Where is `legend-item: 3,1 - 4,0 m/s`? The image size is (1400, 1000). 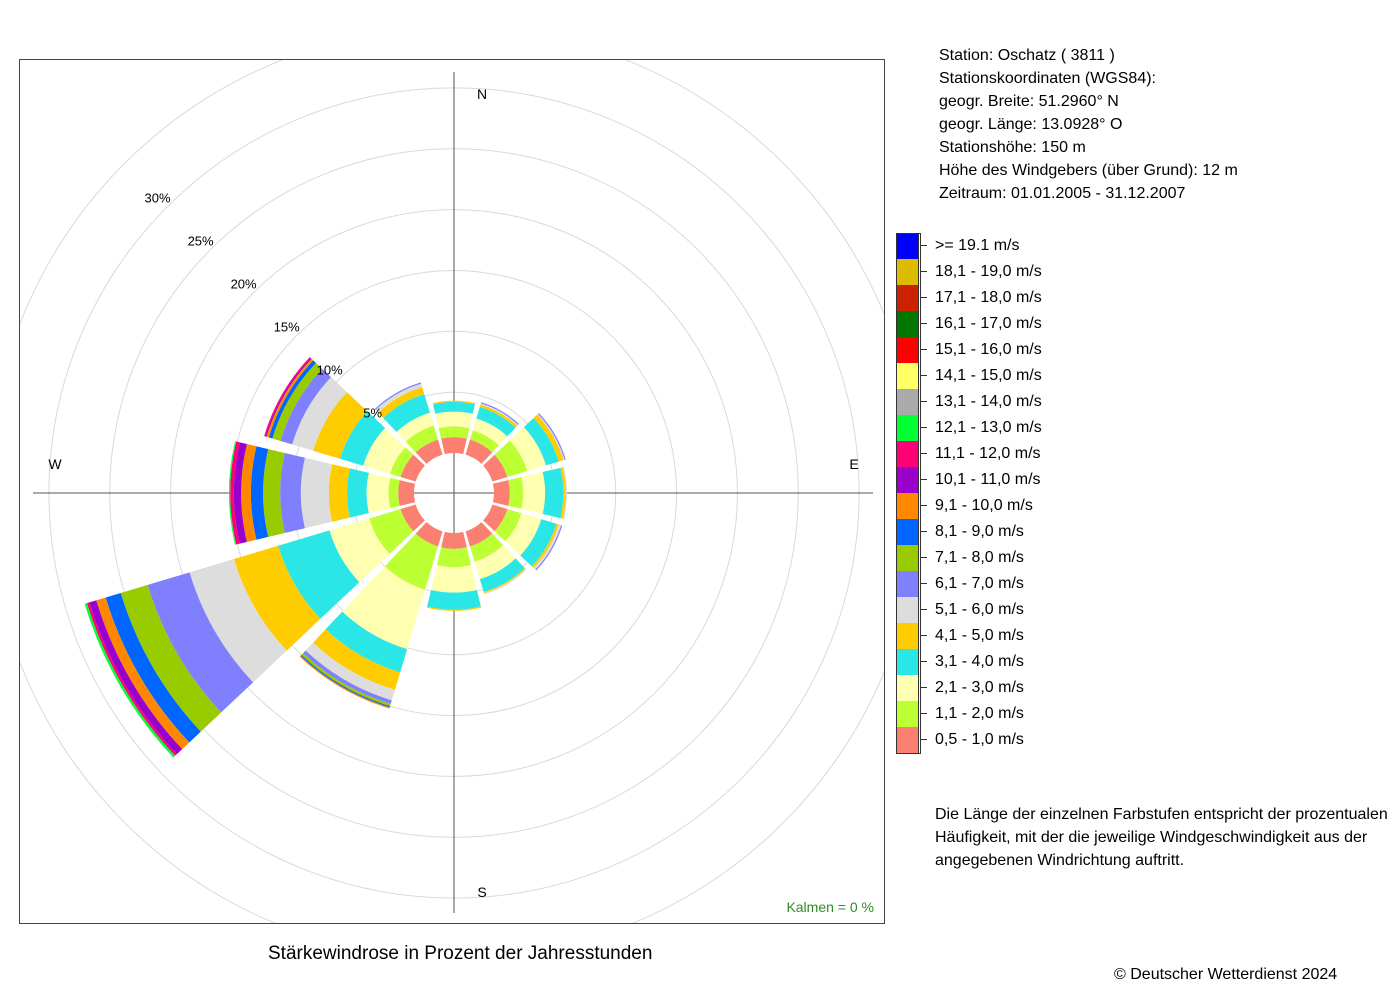
legend-item: 3,1 - 4,0 m/s is located at coordinates (1136, 662).